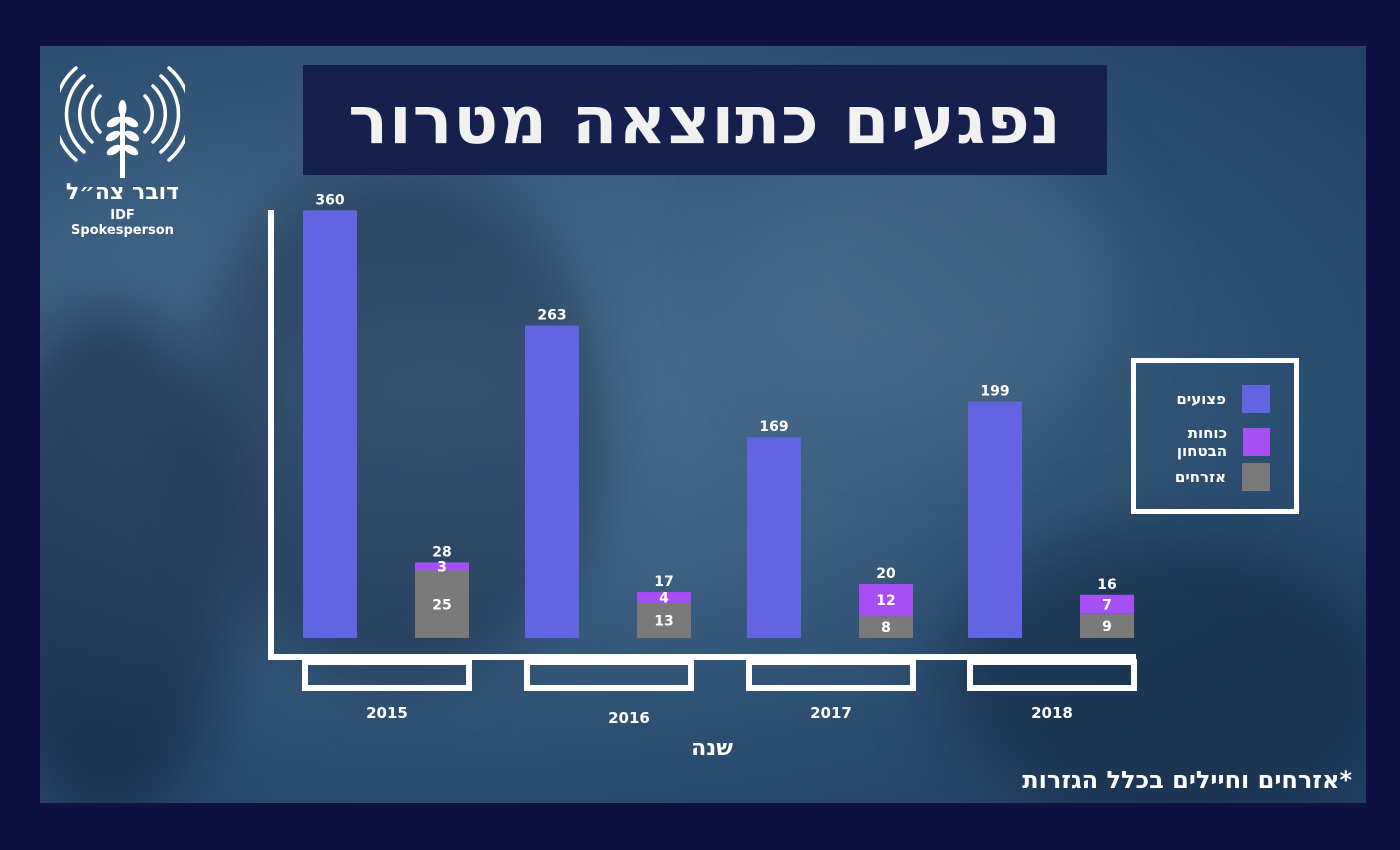 The height and width of the screenshot is (850, 1400). Describe the element at coordinates (994, 392) in the screenshot. I see `label-attacks: 199` at that location.